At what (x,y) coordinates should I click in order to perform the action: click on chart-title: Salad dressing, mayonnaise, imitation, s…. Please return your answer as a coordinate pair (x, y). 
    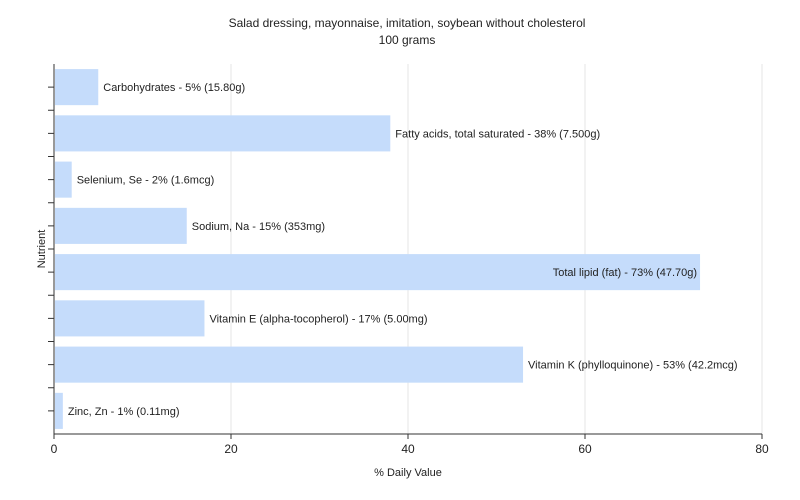
    Looking at the image, I should click on (407, 23).